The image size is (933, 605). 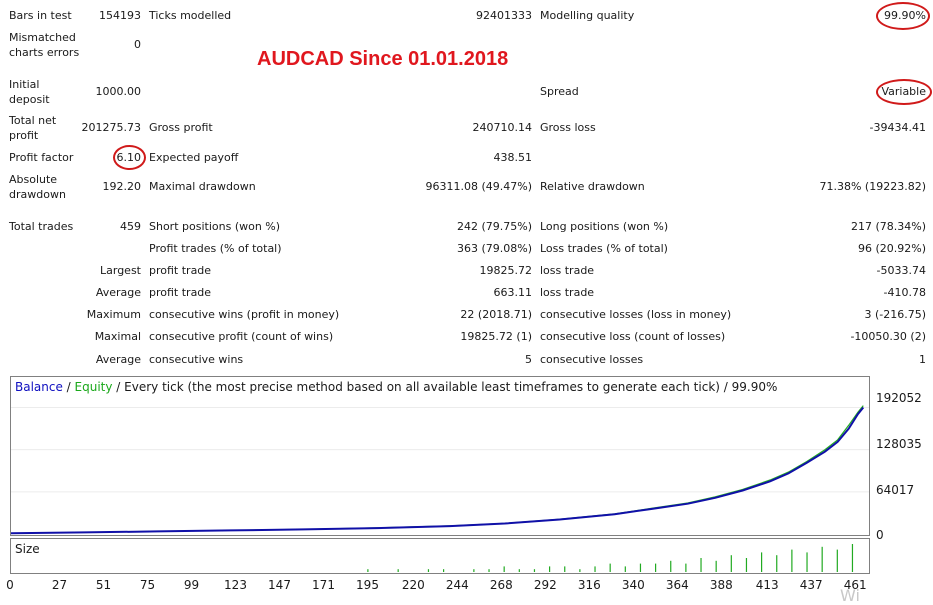 I want to click on x-axis-label: 316, so click(x=589, y=585).